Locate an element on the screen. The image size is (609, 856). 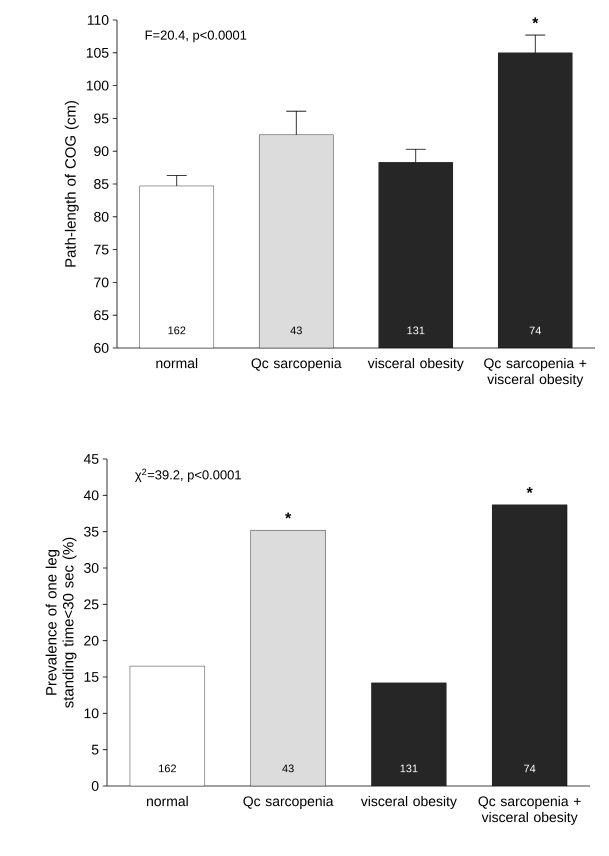
y-tick-label: 30 is located at coordinates (91, 568).